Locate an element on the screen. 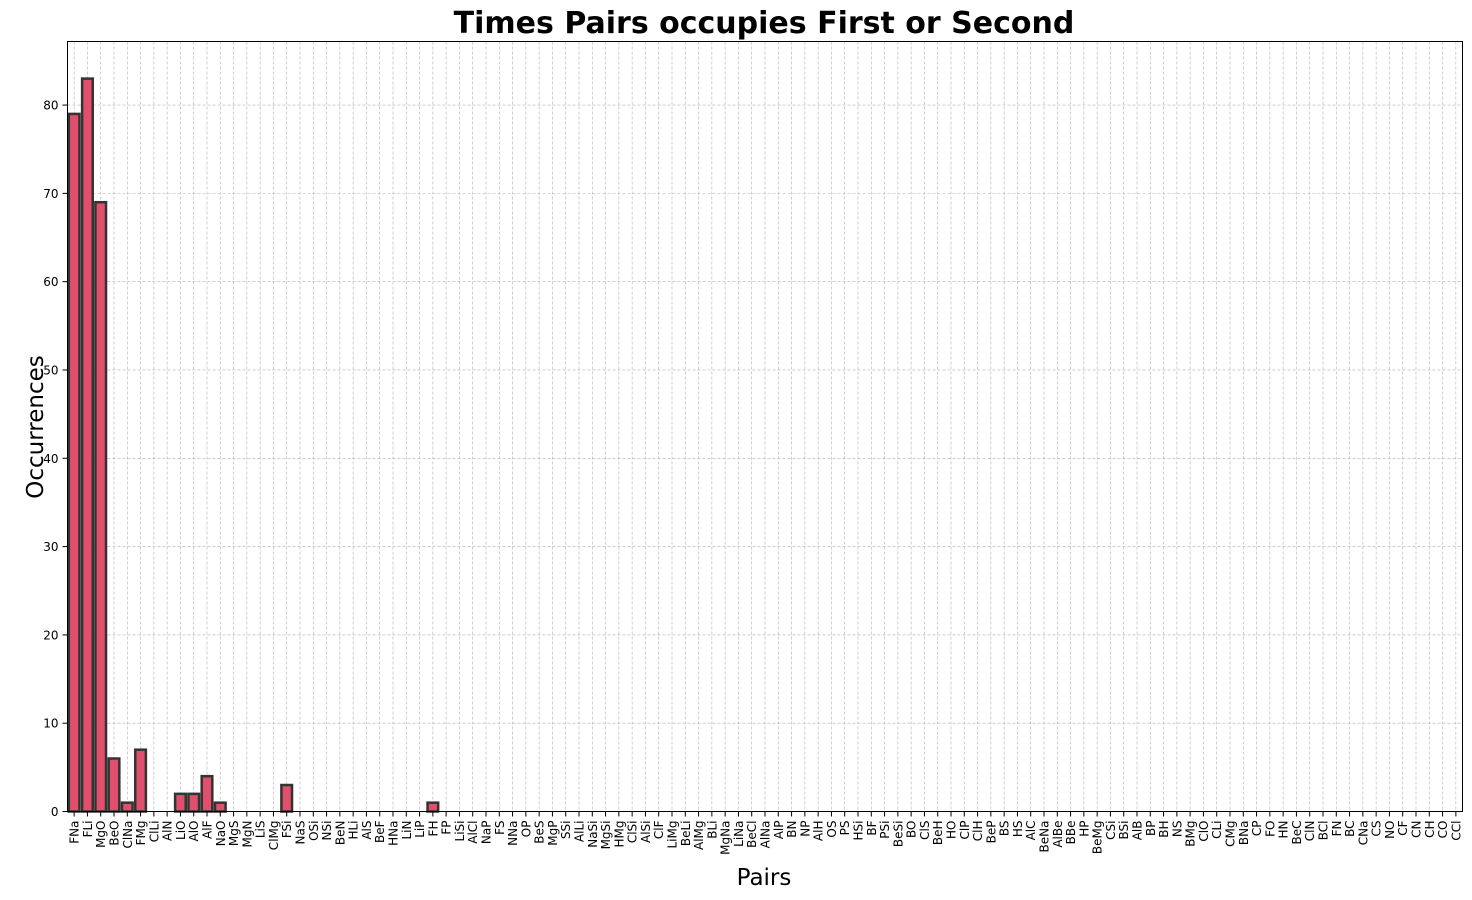 This screenshot has width=1472, height=900. x-tick-label: BeNa is located at coordinates (1045, 837).